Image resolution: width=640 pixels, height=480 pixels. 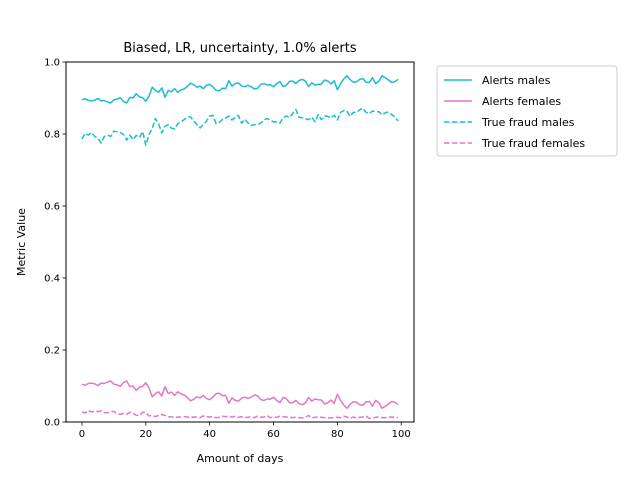 What do you see at coordinates (52, 63) in the screenshot?
I see `y-tick-label: 1.0` at bounding box center [52, 63].